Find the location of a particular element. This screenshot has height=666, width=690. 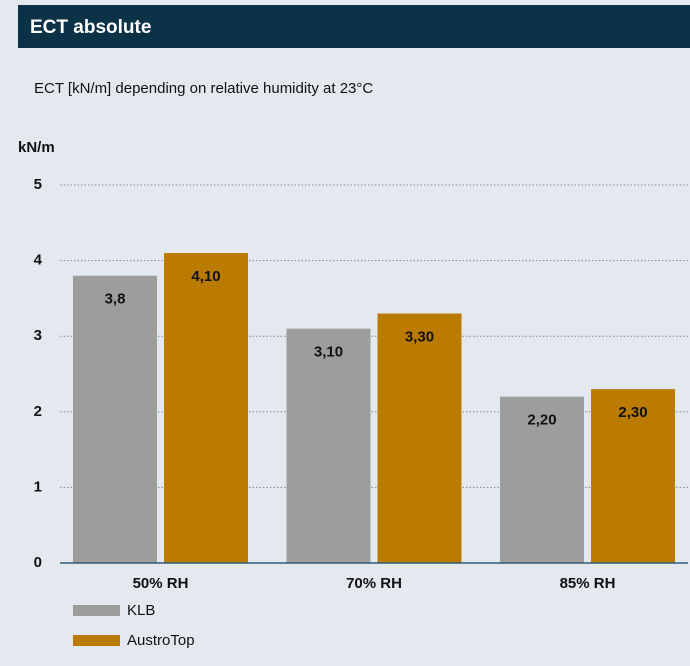

value-label: 2,30 is located at coordinates (632, 412).